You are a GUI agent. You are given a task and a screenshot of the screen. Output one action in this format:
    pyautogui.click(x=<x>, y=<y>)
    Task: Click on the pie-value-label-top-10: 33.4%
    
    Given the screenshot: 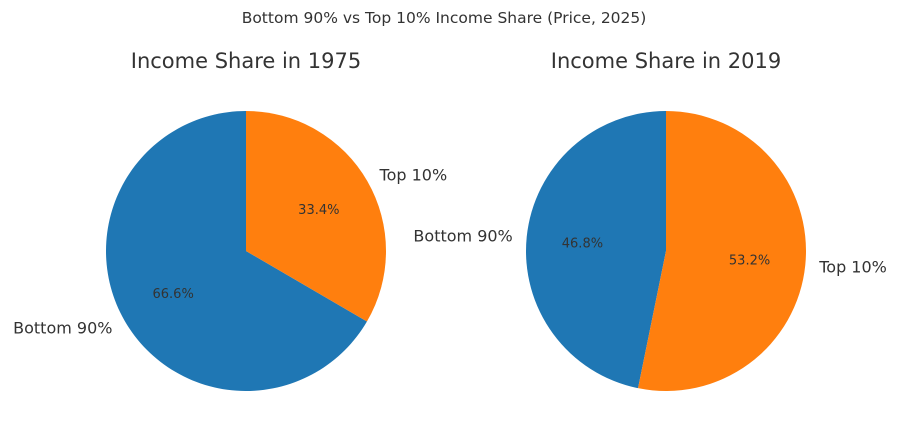 What is the action you would take?
    pyautogui.click(x=318, y=210)
    